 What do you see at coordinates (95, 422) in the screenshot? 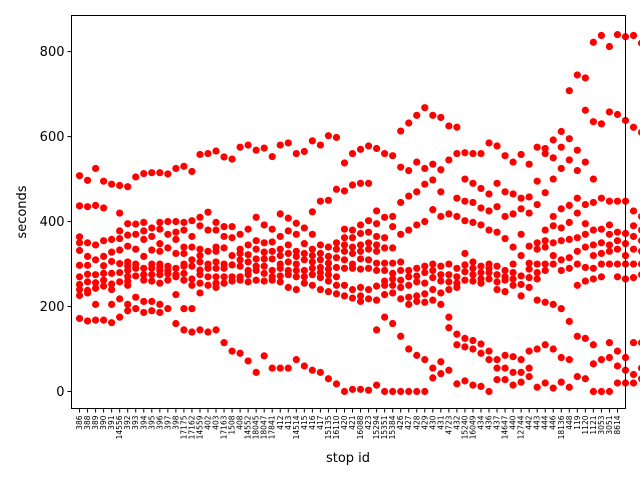
I see `x-tick-label: 389` at bounding box center [95, 422].